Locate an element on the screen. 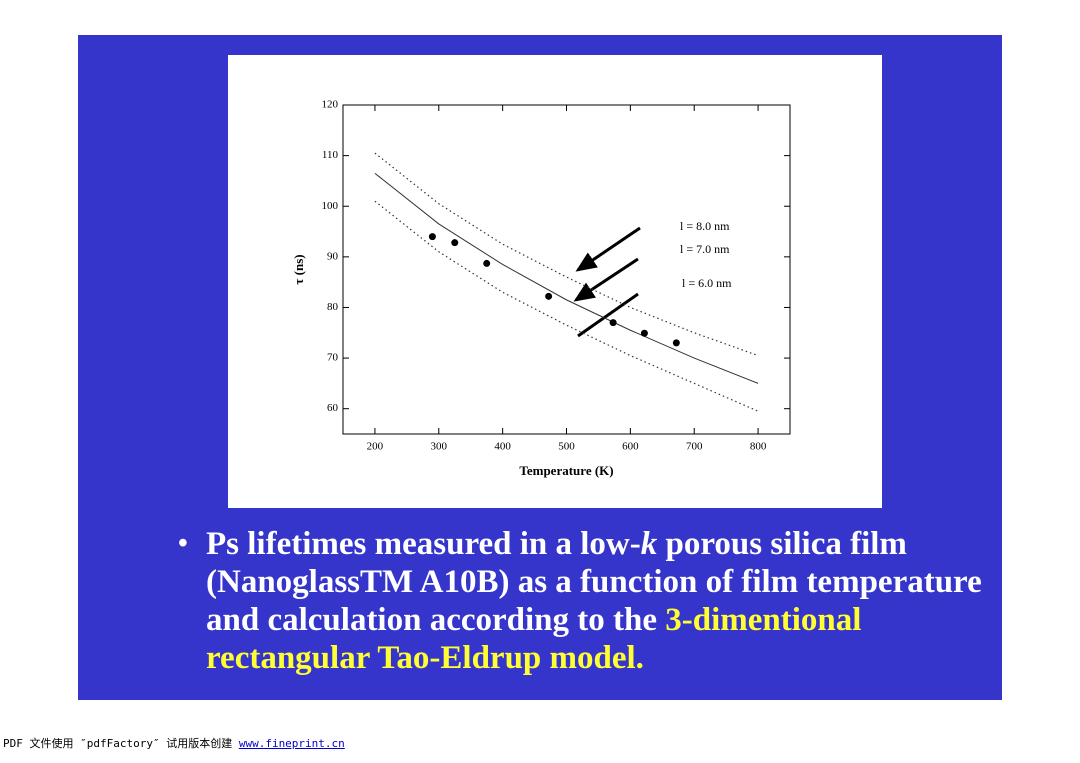 Image resolution: width=1080 pixels, height=763 pixels. text: Ps lifetimes measured in a low- is located at coordinates (423, 544).